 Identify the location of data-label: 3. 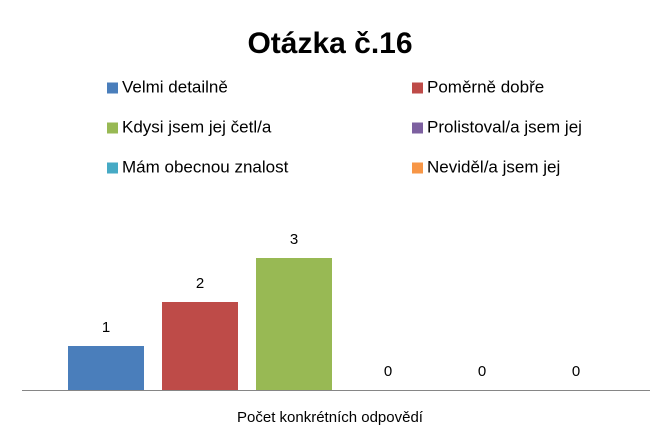
(294, 239).